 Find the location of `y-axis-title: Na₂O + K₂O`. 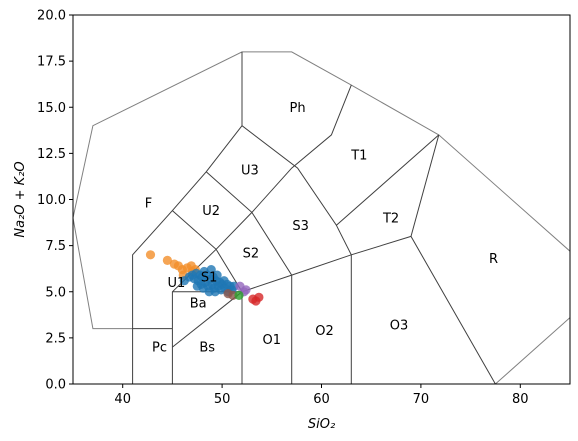

y-axis-title: Na₂O + K₂O is located at coordinates (20, 199).